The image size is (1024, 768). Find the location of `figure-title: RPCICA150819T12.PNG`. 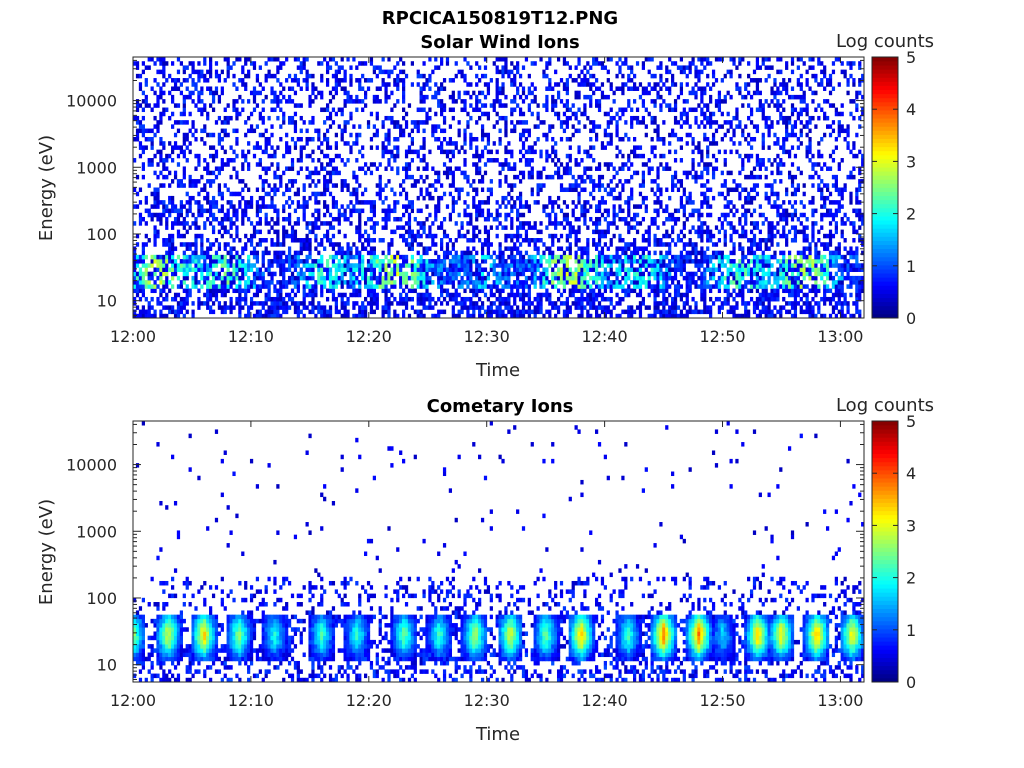

figure-title: RPCICA150819T12.PNG is located at coordinates (500, 18).